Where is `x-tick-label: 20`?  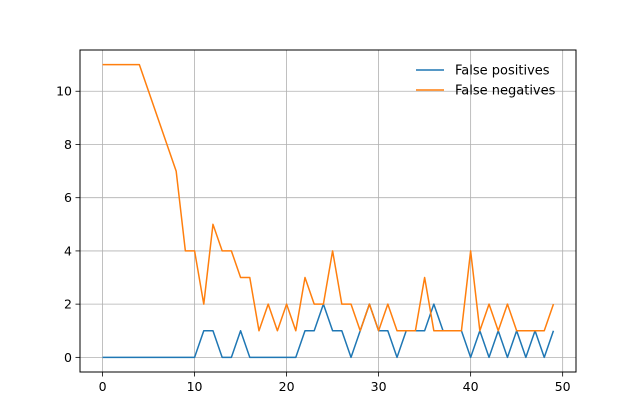 x-tick-label: 20 is located at coordinates (287, 386).